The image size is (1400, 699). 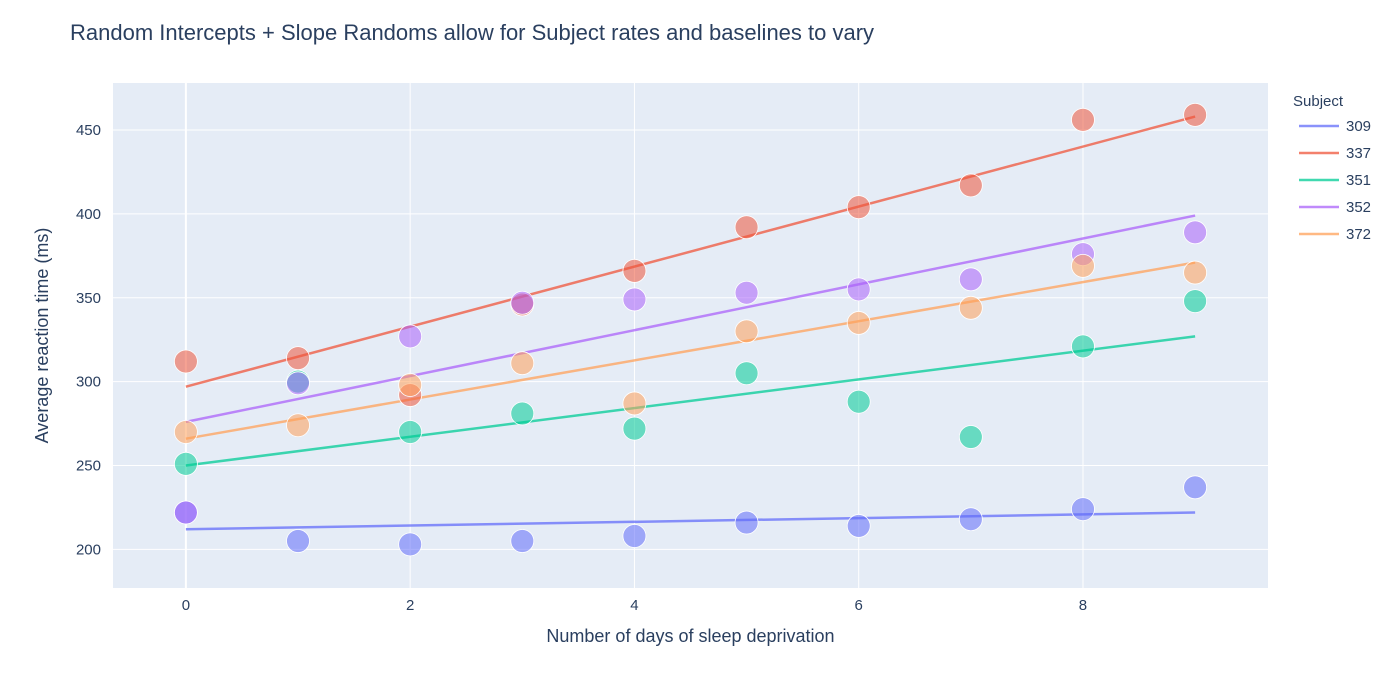 What do you see at coordinates (1318, 101) in the screenshot?
I see `legend-title: Subject` at bounding box center [1318, 101].